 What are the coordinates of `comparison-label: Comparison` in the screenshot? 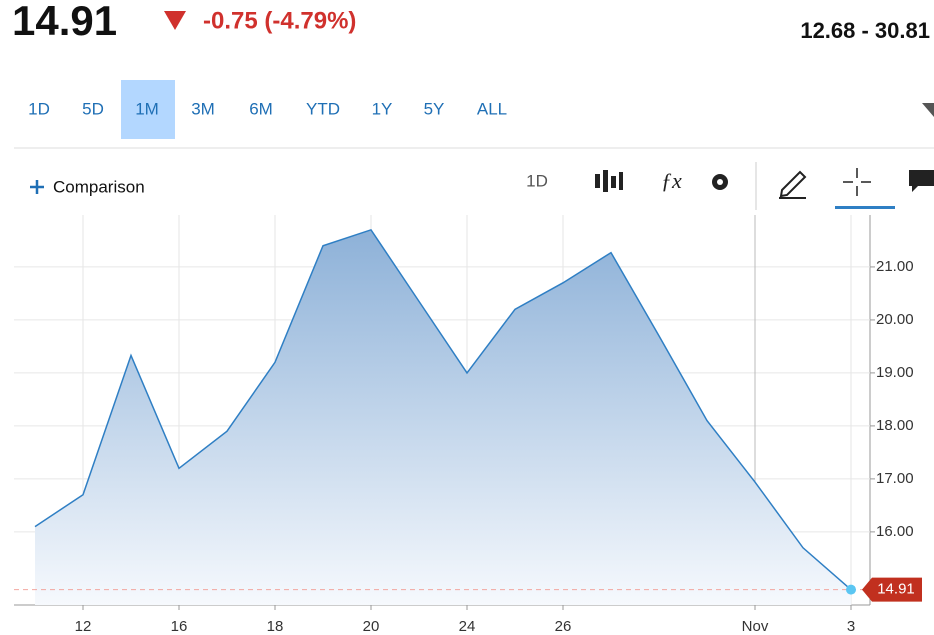 It's located at (99, 186).